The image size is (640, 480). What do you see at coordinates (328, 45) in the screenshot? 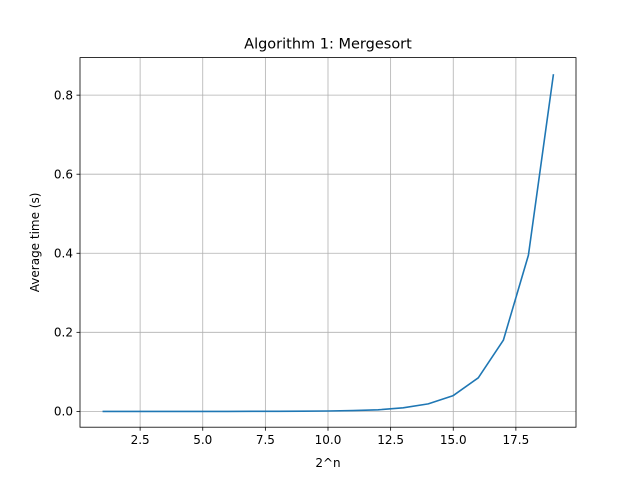
I see `chart-title: Algorithm 1: Mergesort` at bounding box center [328, 45].